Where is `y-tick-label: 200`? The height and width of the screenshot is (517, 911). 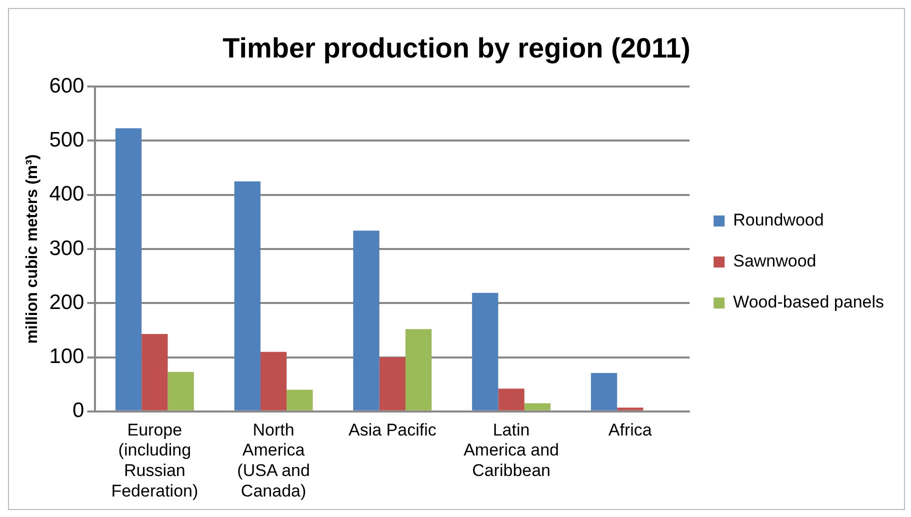 y-tick-label: 200 is located at coordinates (66, 302).